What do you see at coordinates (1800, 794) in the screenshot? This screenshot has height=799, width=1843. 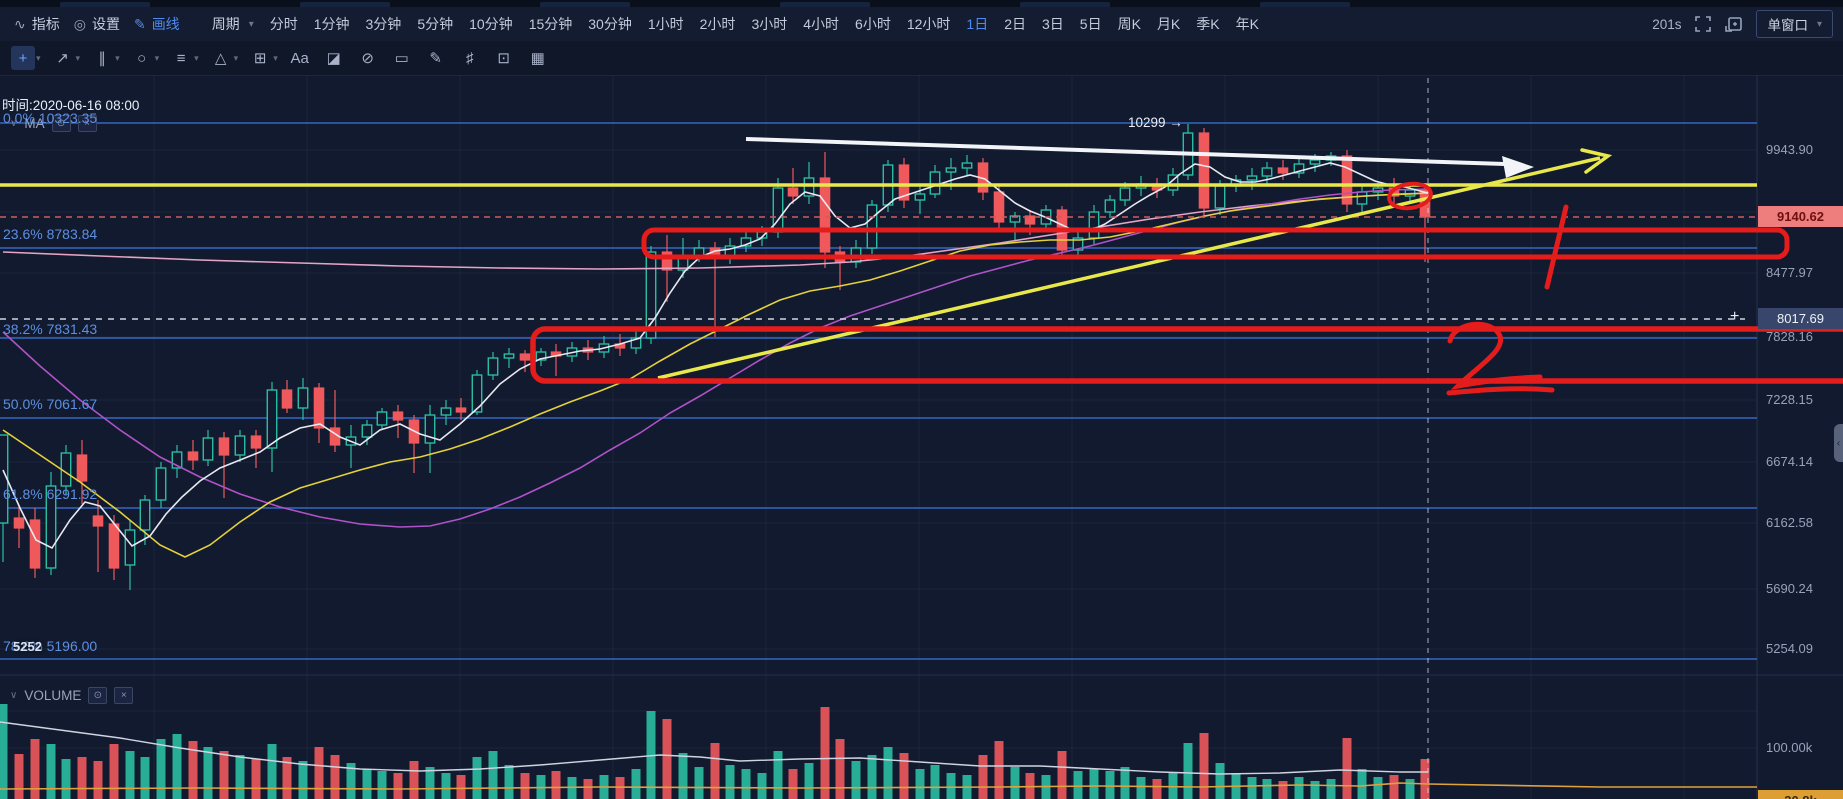 I see `current-volume-badge: 30.8k` at bounding box center [1800, 794].